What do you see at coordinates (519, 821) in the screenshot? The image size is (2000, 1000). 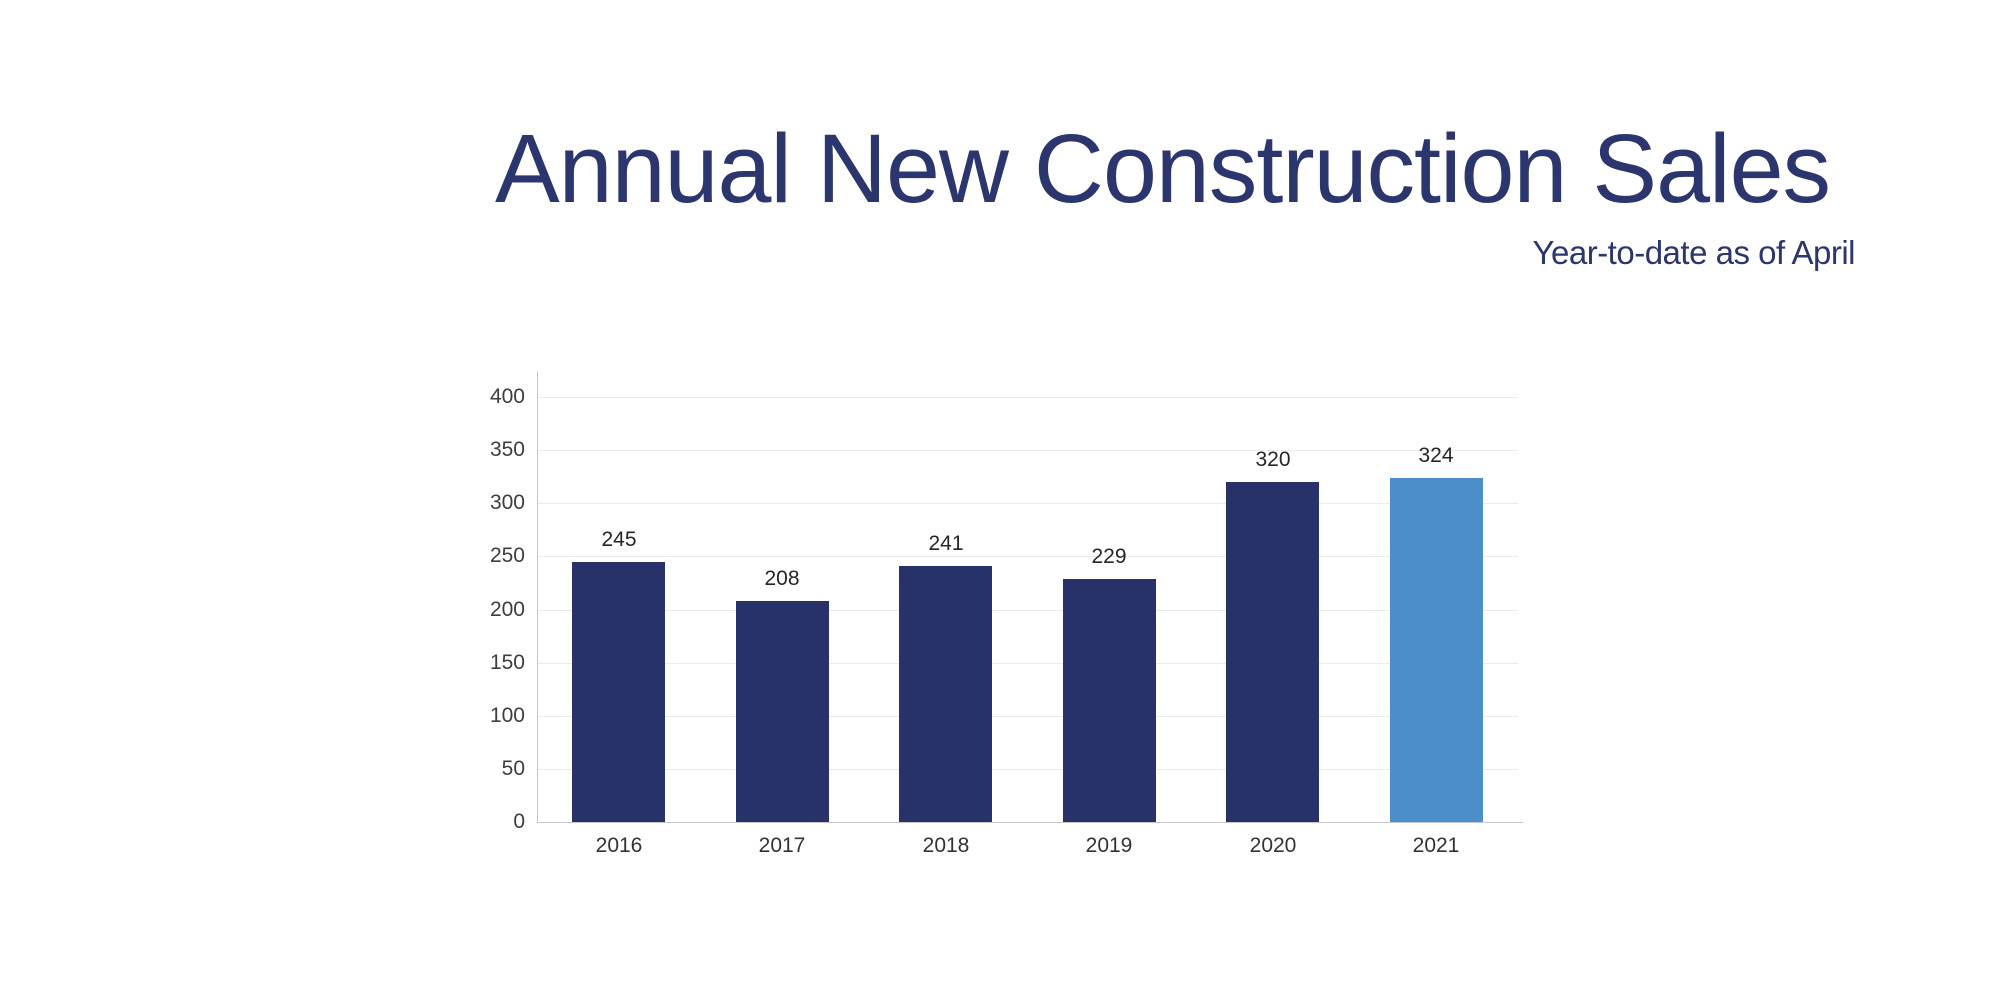 I see `y-tick-label: 0` at bounding box center [519, 821].